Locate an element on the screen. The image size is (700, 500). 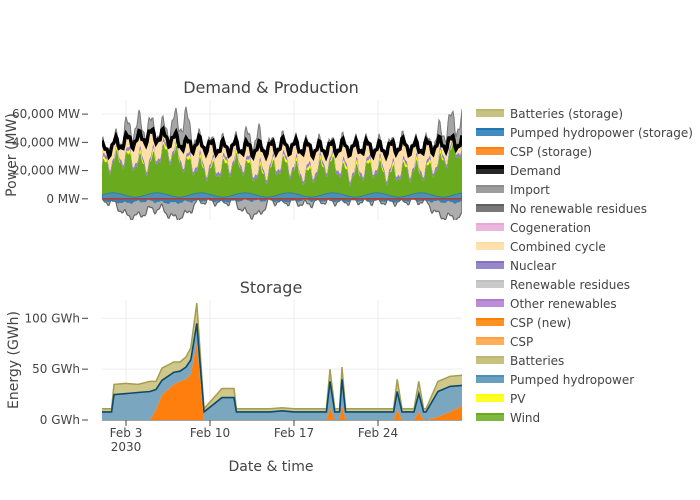
legend-item: Pumped hydropower is located at coordinates (555, 380).